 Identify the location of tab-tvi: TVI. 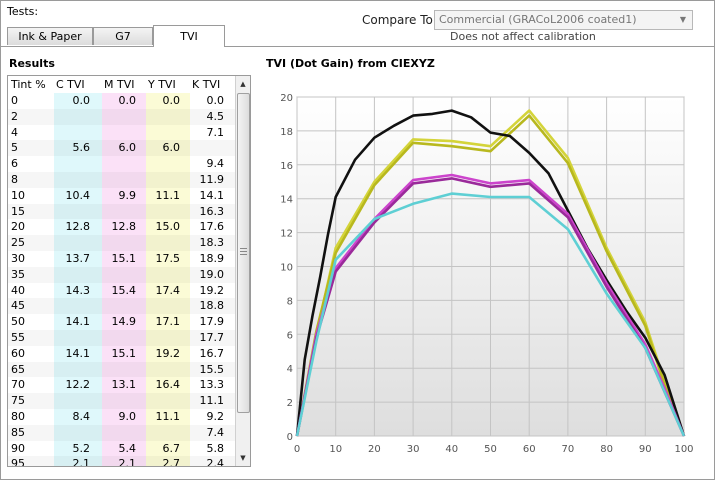
(189, 36).